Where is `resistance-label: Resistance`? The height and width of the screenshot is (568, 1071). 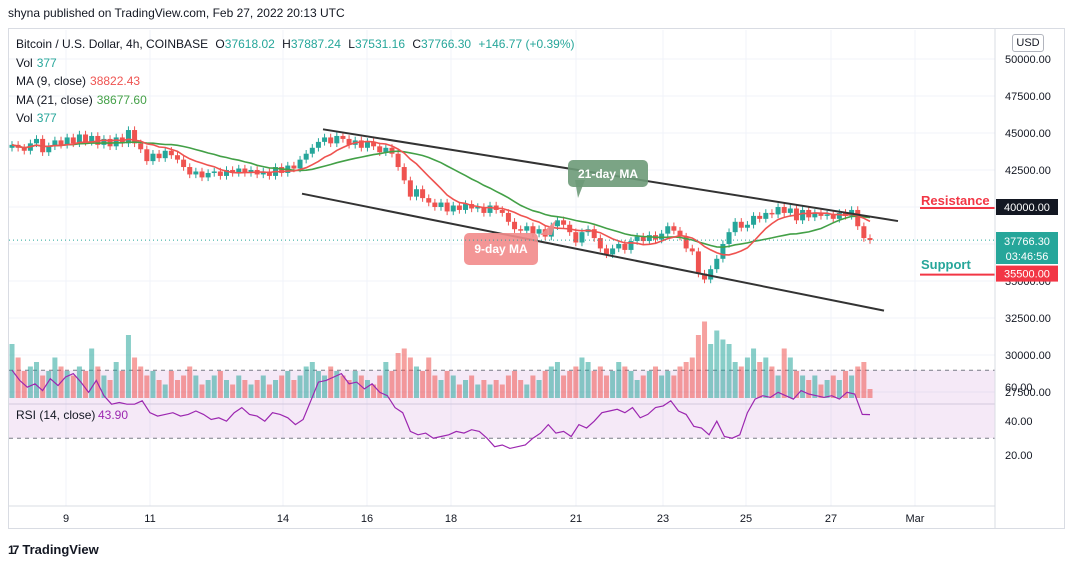 resistance-label: Resistance is located at coordinates (955, 200).